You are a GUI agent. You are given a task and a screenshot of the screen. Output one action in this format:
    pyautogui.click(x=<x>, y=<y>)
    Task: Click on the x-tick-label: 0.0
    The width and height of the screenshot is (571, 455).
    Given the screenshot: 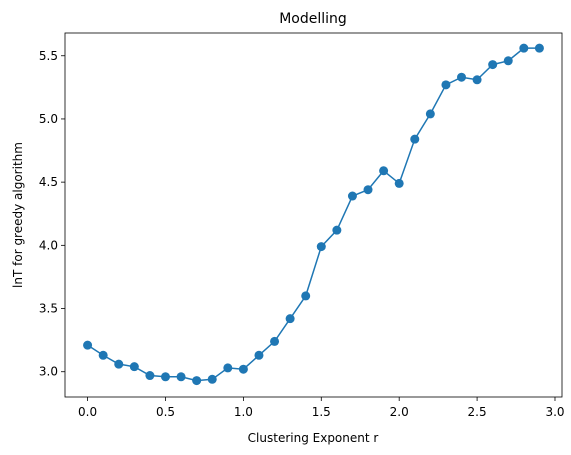 What is the action you would take?
    pyautogui.click(x=87, y=412)
    